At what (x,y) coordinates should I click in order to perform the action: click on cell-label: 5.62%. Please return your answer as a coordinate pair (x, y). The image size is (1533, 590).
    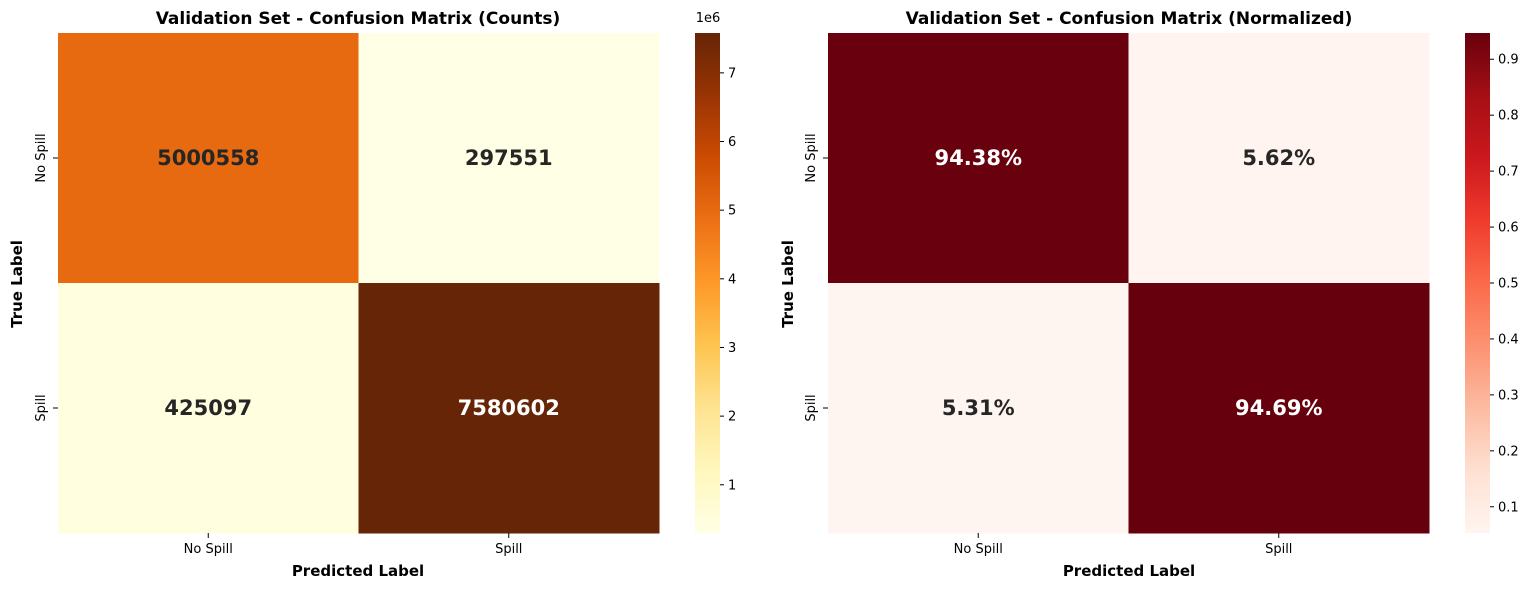
    Looking at the image, I should click on (1278, 158).